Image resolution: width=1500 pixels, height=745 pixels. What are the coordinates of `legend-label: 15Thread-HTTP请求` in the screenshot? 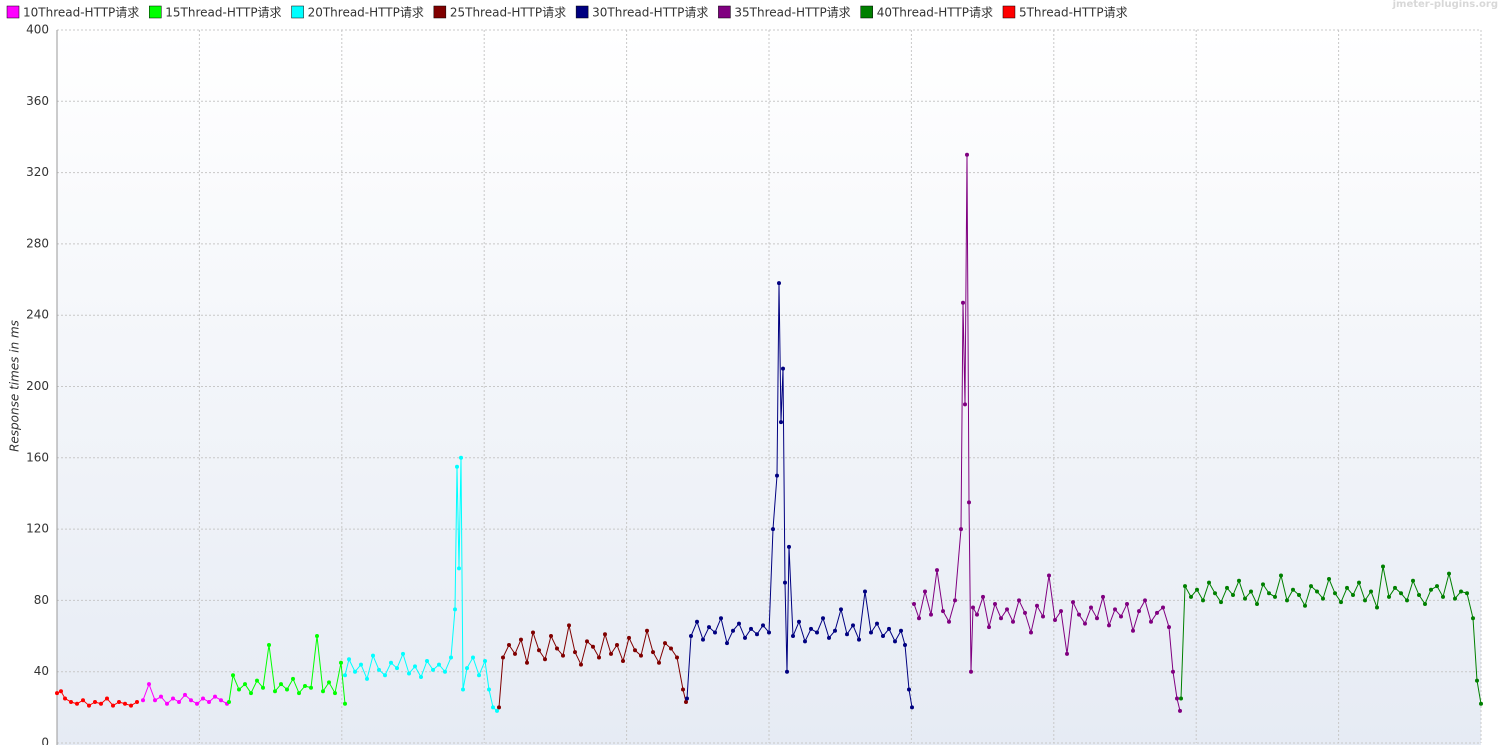 It's located at (223, 13).